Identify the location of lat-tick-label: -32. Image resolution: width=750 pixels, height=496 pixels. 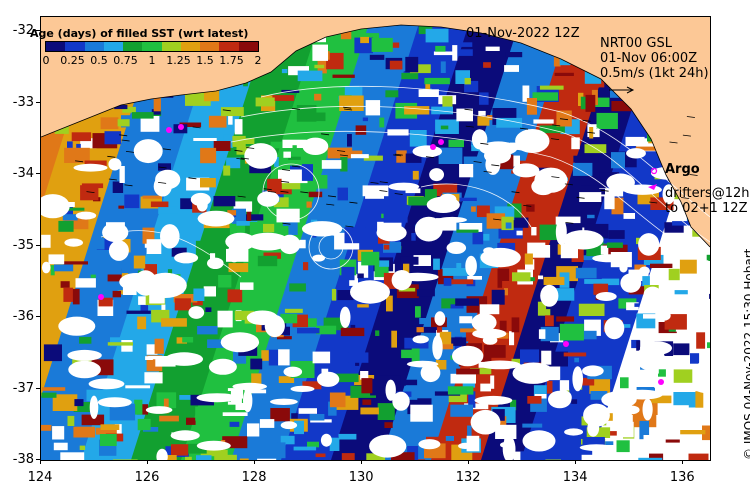
(23, 31).